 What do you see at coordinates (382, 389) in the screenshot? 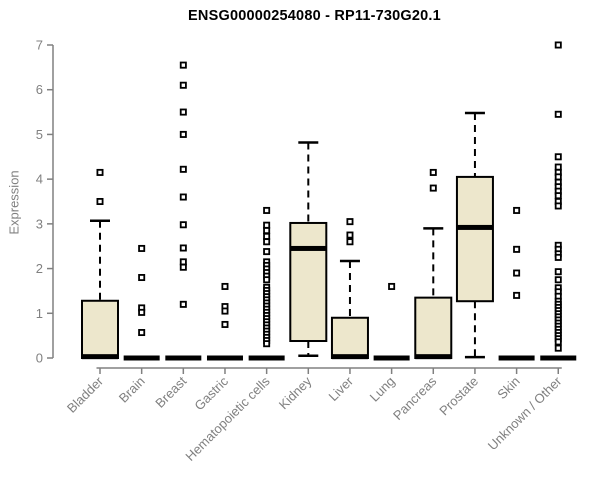
I see `x-tick-label: Lung` at bounding box center [382, 389].